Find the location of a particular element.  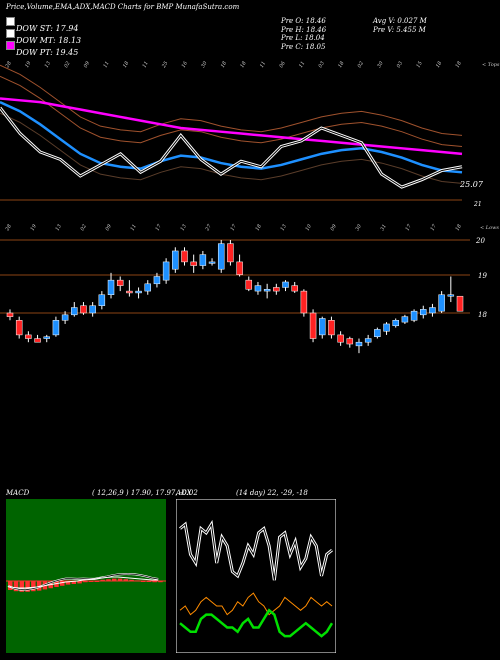

adx-plus-di-line is located at coordinates (256, 623).